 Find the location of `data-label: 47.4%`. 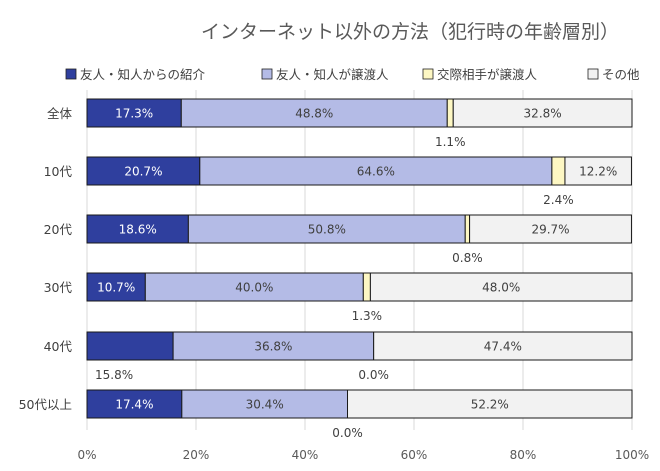

data-label: 47.4% is located at coordinates (503, 347).